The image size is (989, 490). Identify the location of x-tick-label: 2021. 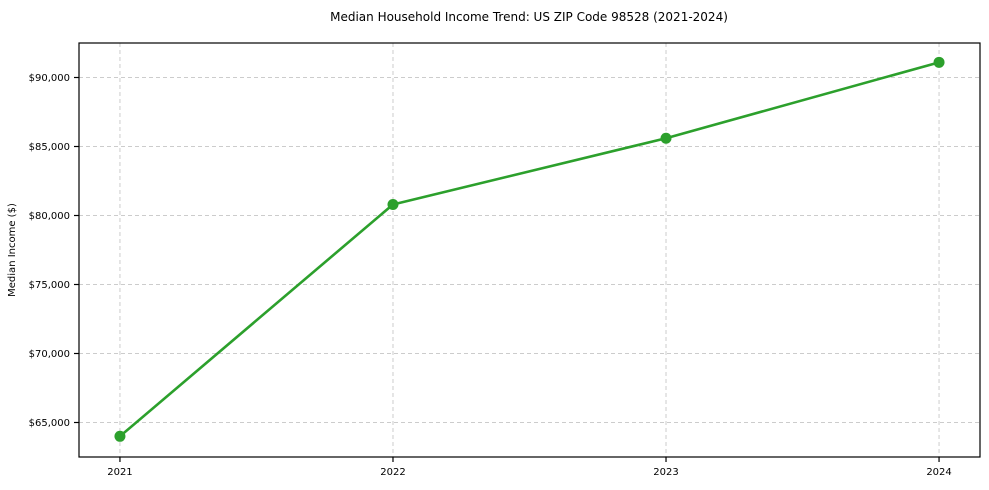
(119, 472).